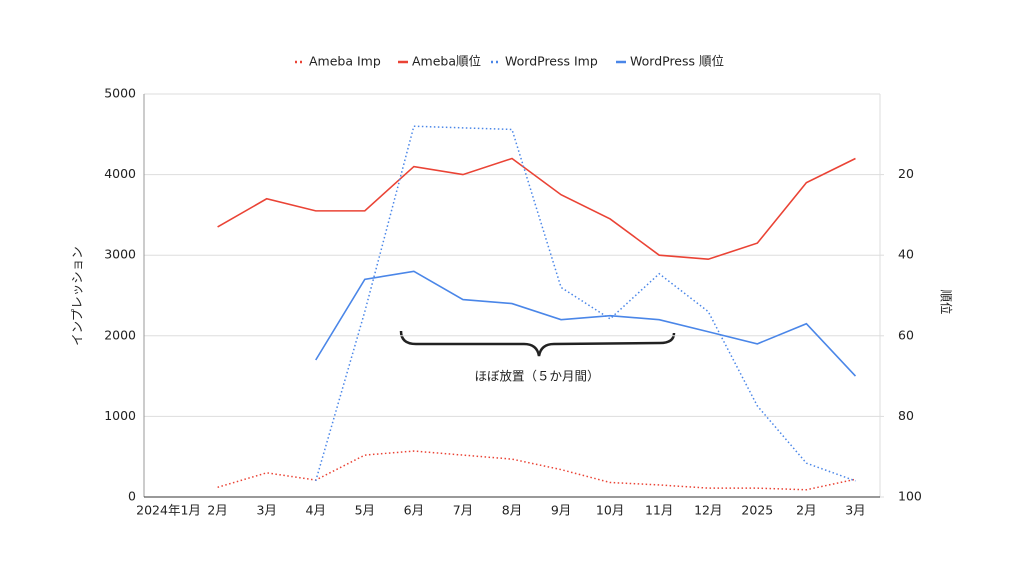 The width and height of the screenshot is (1024, 576). What do you see at coordinates (168, 510) in the screenshot?
I see `x-tick-label: 2024年1月` at bounding box center [168, 510].